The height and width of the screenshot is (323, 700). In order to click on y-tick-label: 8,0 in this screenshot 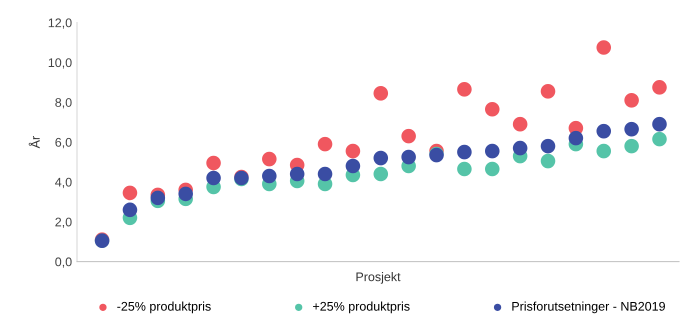, I will do `click(63, 103)`.